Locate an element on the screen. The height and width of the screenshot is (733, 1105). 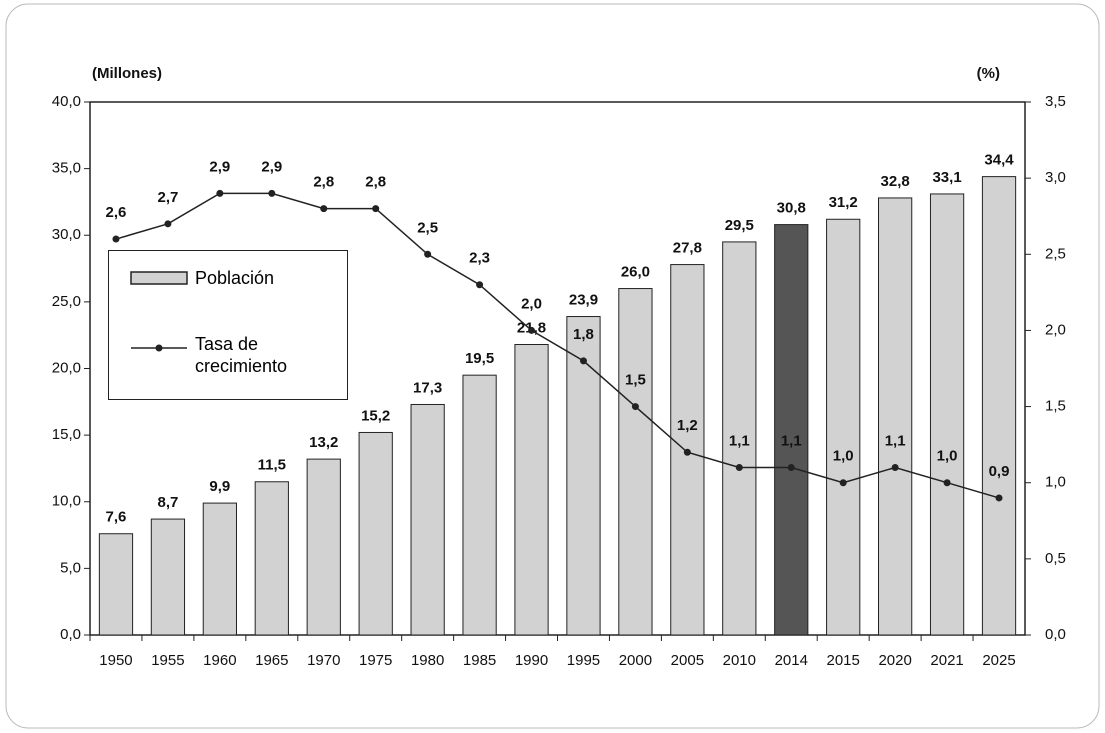
x-tick-label: 2025 is located at coordinates (998, 660).